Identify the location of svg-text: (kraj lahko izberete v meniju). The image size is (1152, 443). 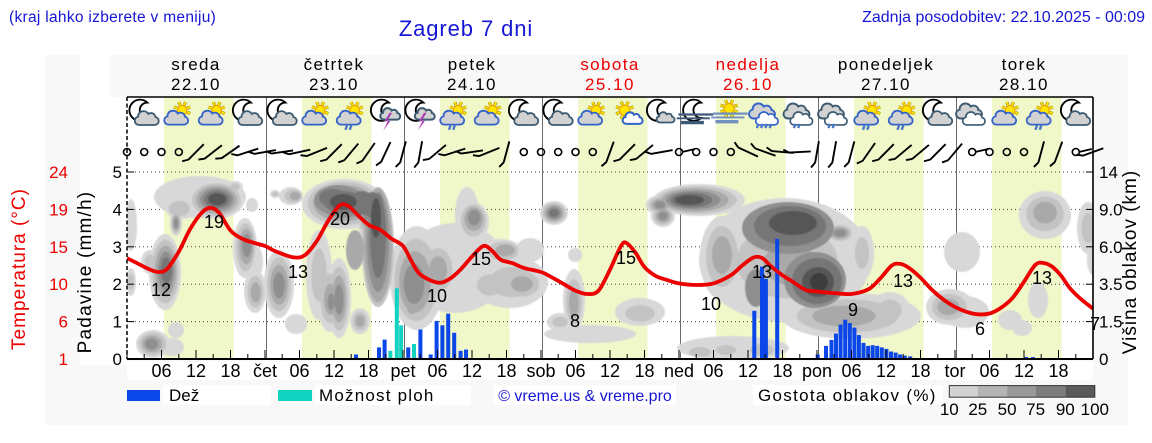
(112, 17).